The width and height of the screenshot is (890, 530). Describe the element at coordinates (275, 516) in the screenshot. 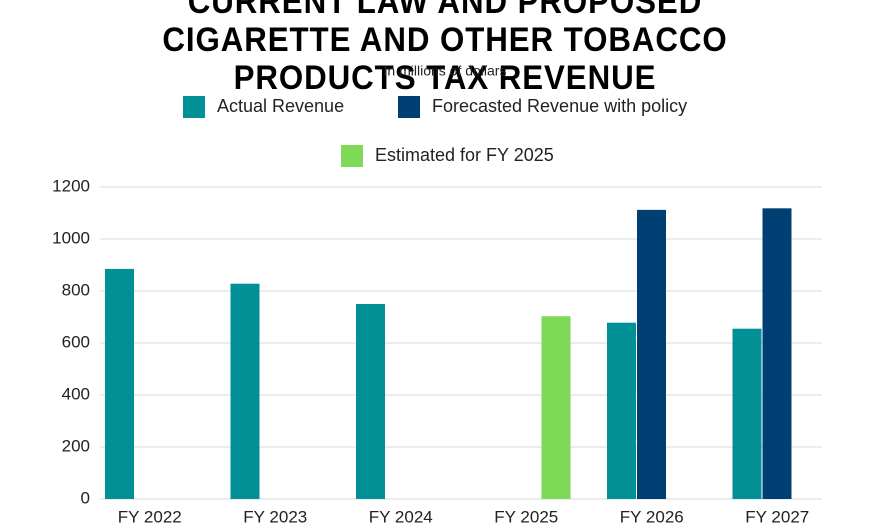

I see `x-tick-label: FY 2023` at that location.